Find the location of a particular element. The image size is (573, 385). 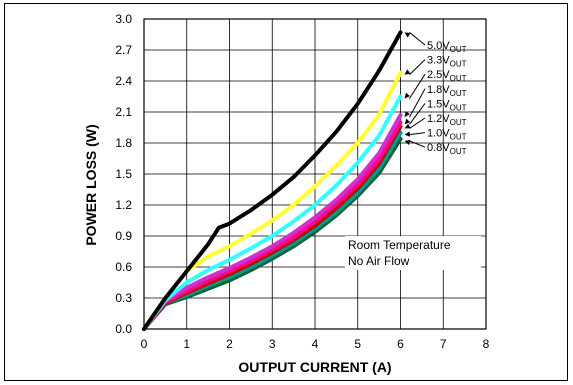

y-tick-label: 0.3 is located at coordinates (123, 298).